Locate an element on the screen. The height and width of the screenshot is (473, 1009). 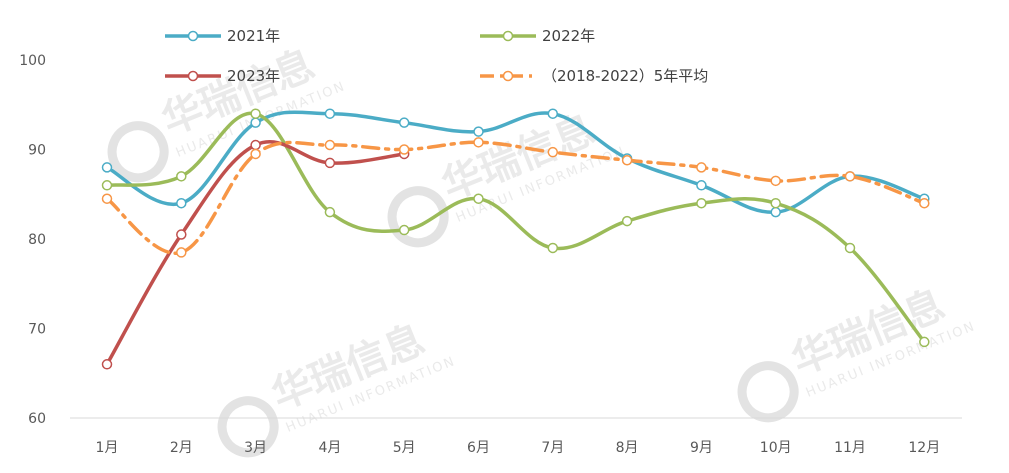
legend: 2021年 2022年 2023年 （2018-2022）5年平均 is located at coordinates (436, 56).